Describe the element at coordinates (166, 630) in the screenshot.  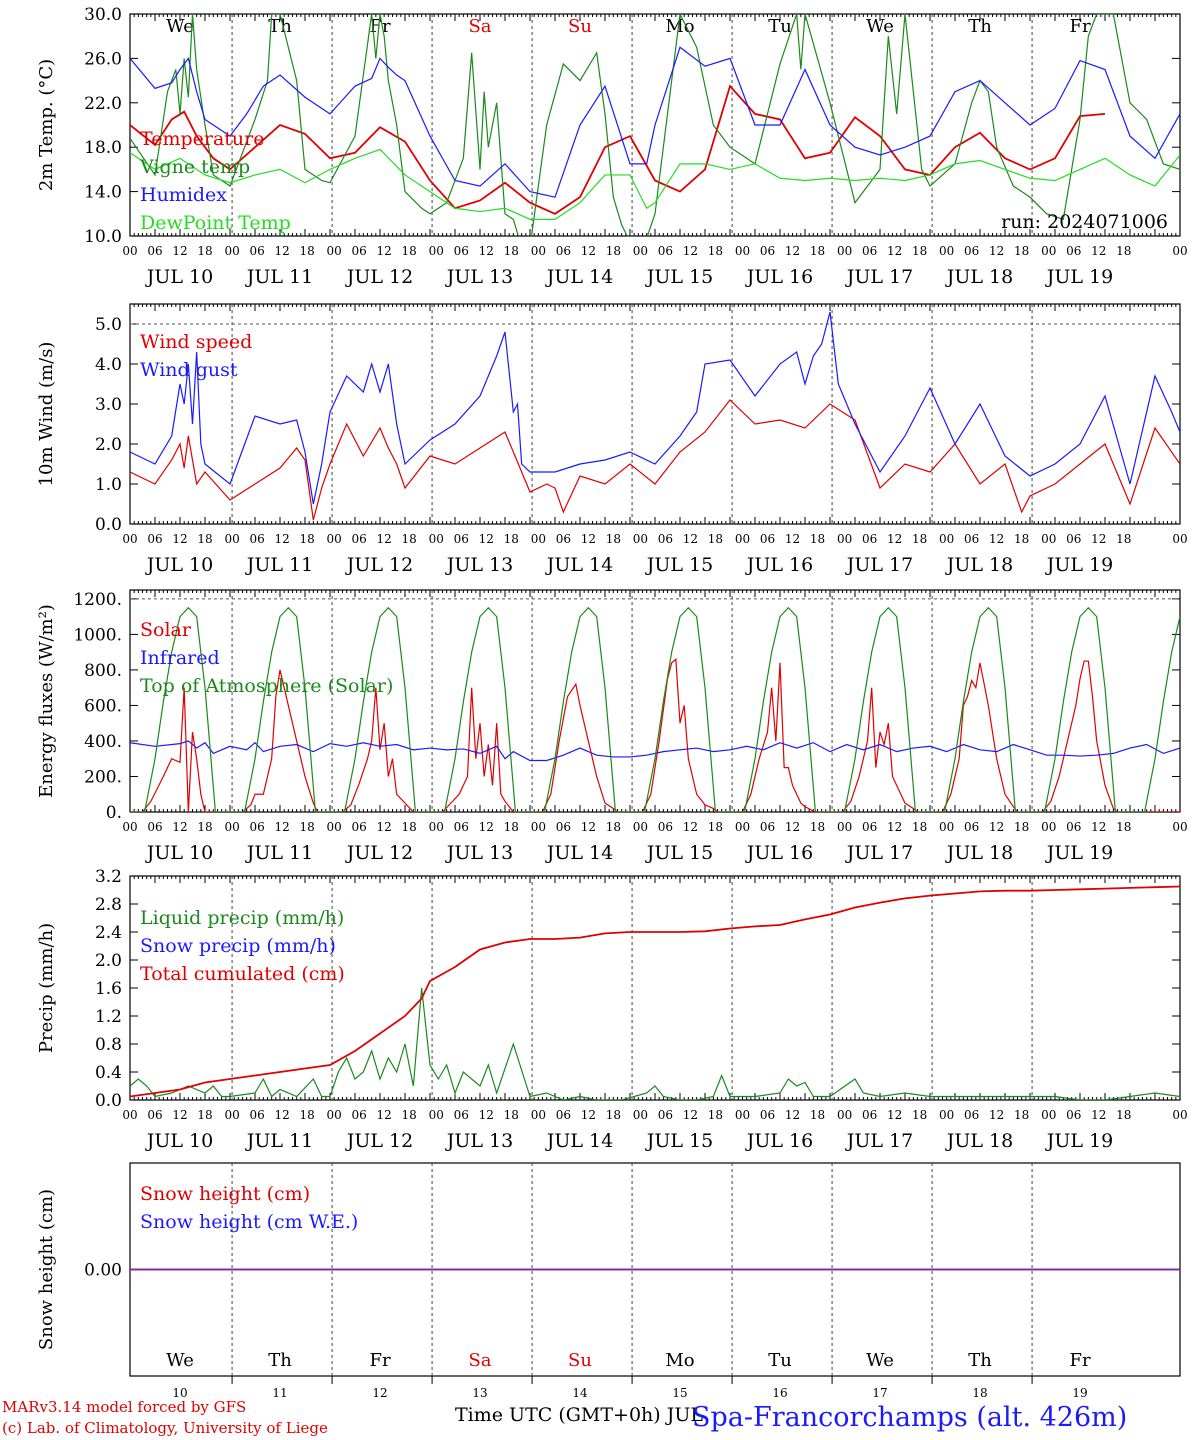
I see `legend-entry: Solar` at that location.